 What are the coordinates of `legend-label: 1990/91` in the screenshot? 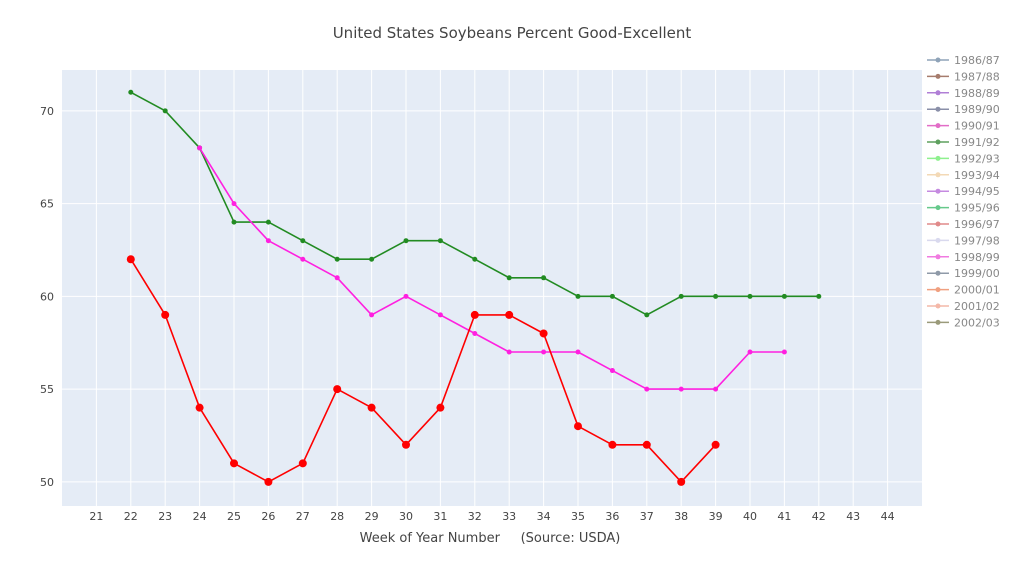 It's located at (977, 126).